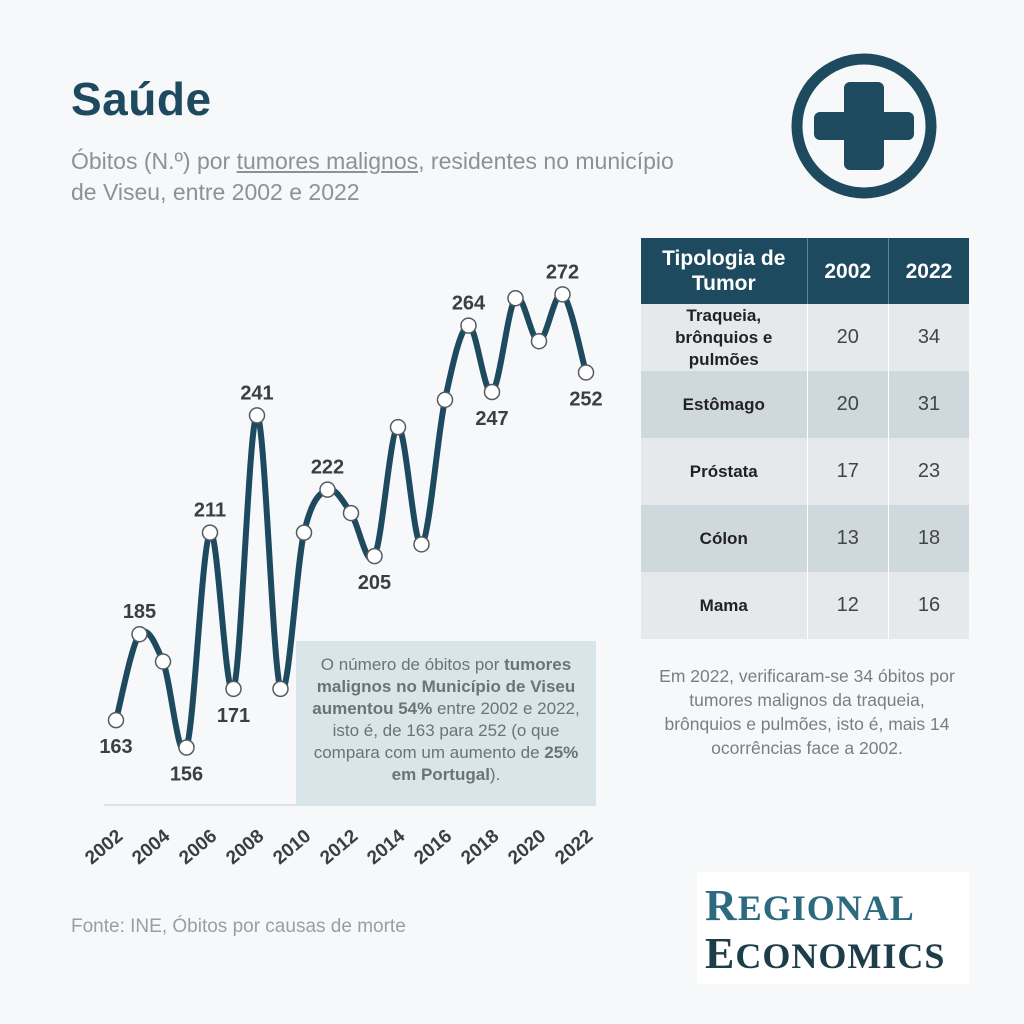  I want to click on table-cell: 13, so click(848, 538).